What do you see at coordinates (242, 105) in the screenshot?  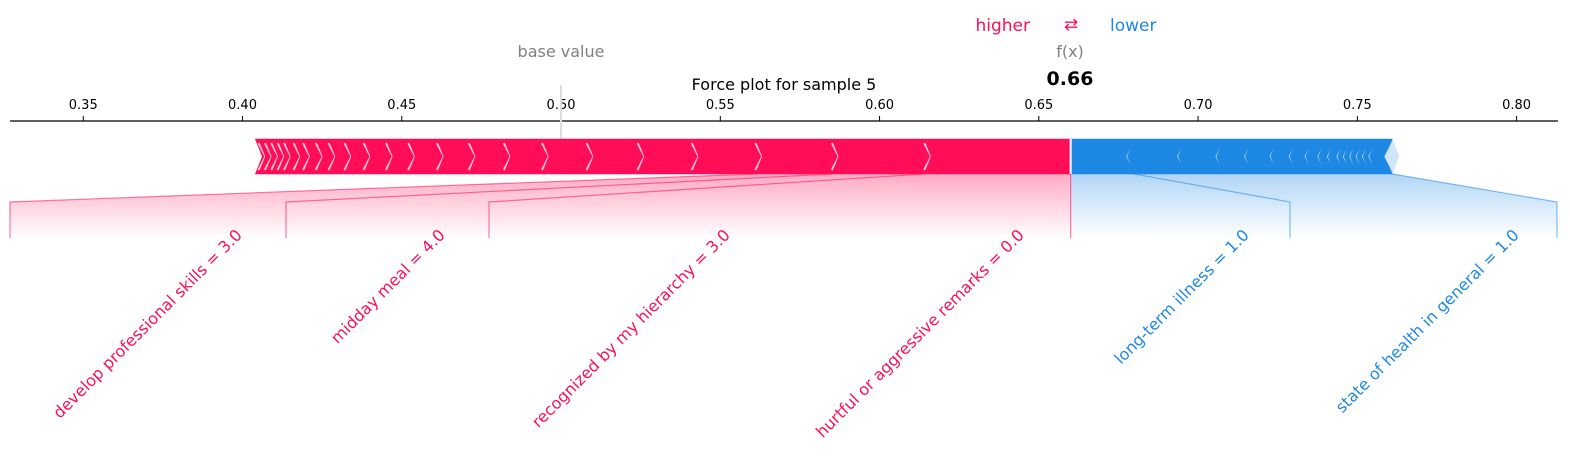 I see `tick-label: 0.40` at bounding box center [242, 105].